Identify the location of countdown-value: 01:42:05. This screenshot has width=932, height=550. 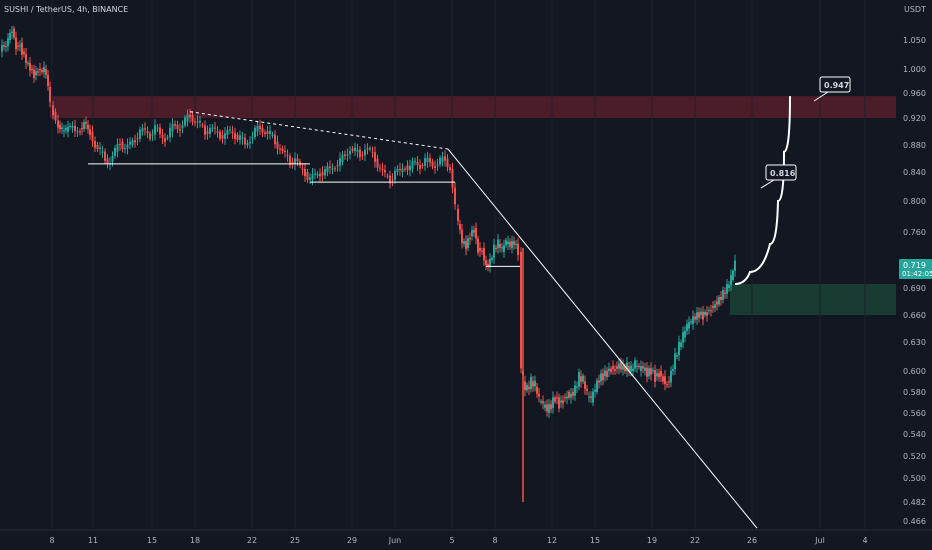
(917, 274).